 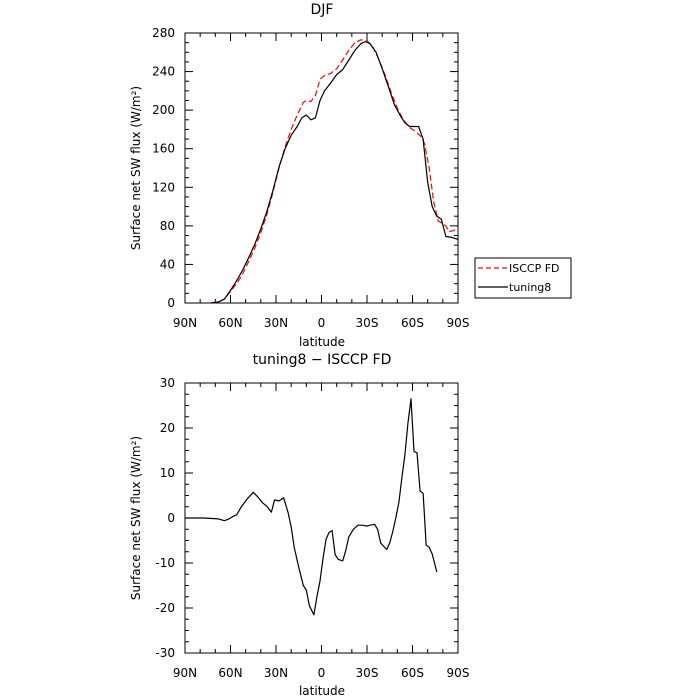 What do you see at coordinates (534, 268) in the screenshot?
I see `legend-label-isccp-fd: ISCCP FD` at bounding box center [534, 268].